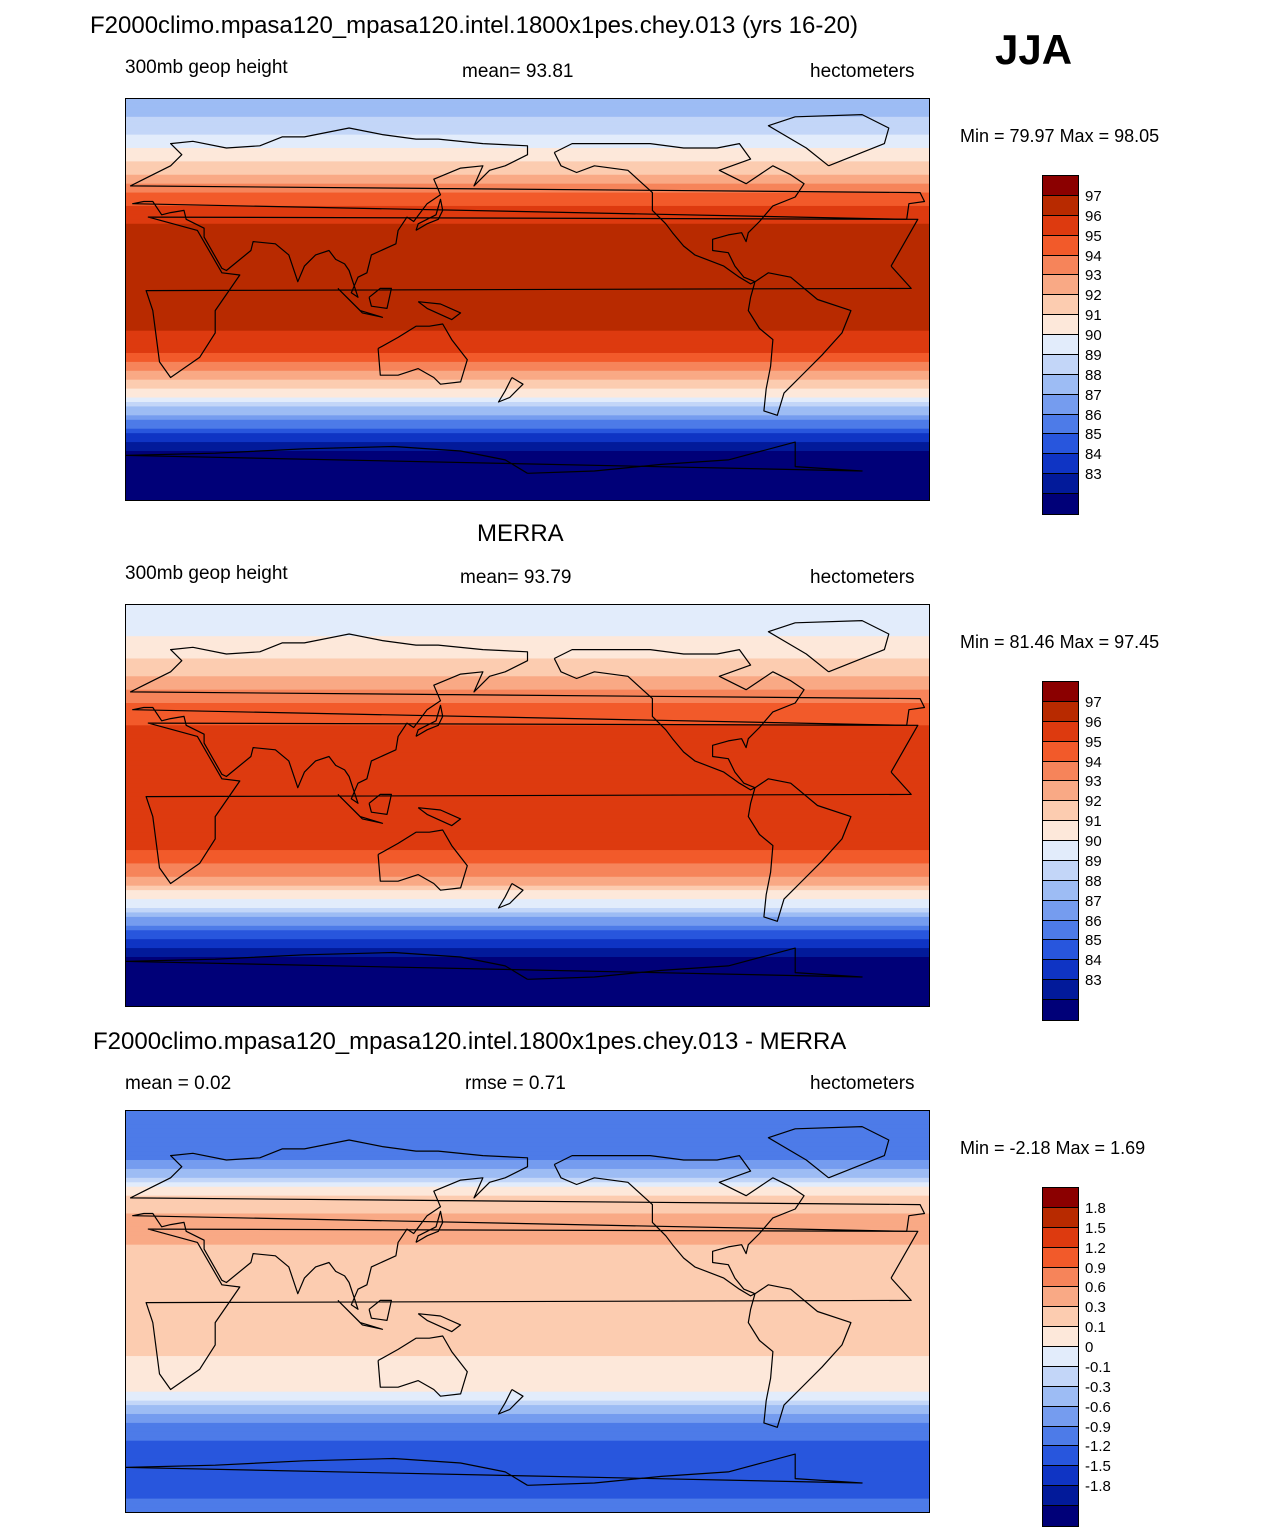 The image size is (1285, 1527). Describe the element at coordinates (1093, 435) in the screenshot. I see `colorbar-tick-label: 85` at that location.